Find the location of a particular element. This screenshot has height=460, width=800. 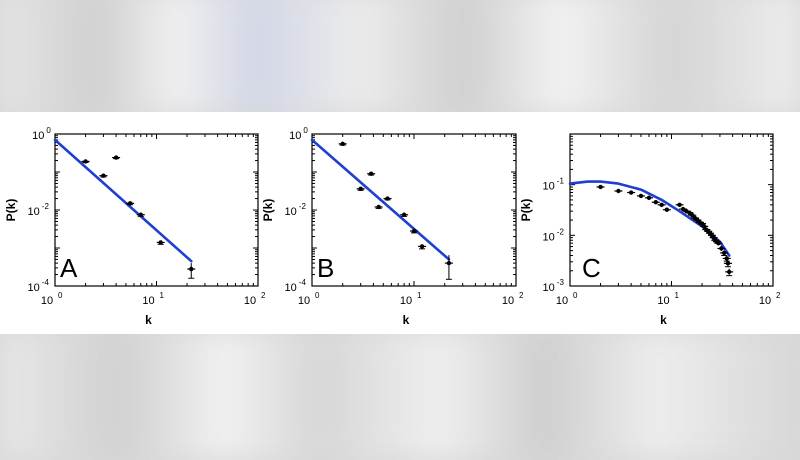

panel-label: B is located at coordinates (325, 268).